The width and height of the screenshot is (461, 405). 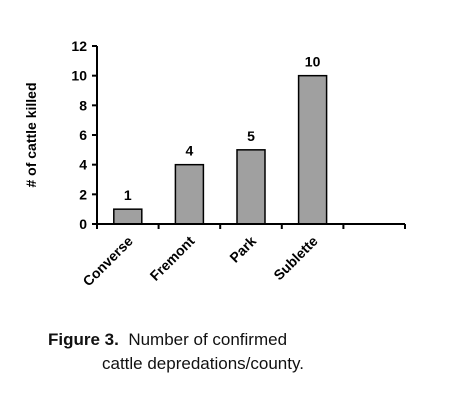 What do you see at coordinates (312, 149) in the screenshot?
I see `bar-sublette` at bounding box center [312, 149].